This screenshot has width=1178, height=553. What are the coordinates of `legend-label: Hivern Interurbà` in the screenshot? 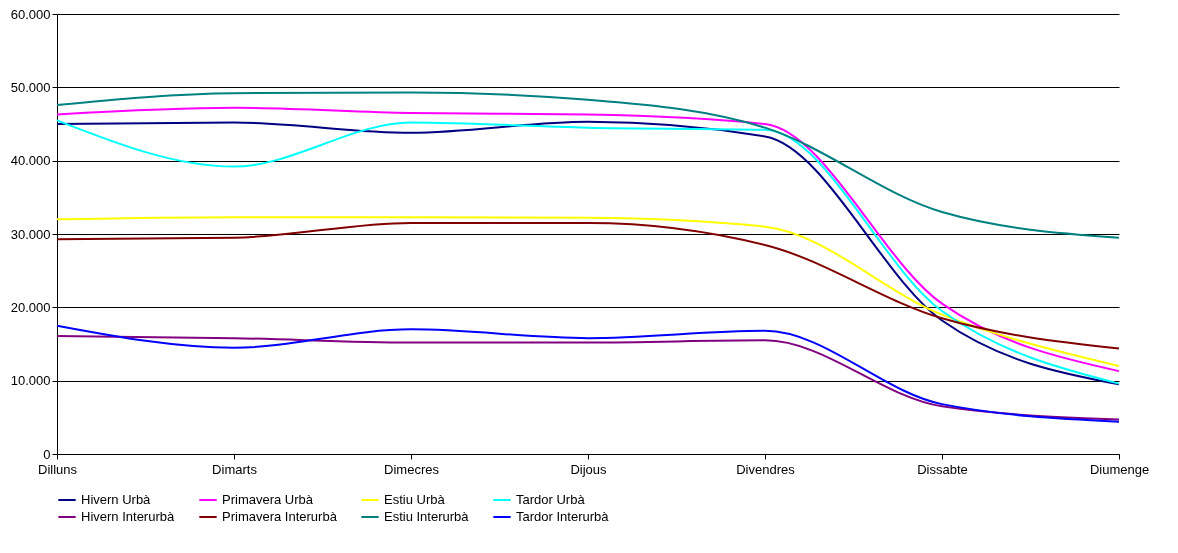 It's located at (128, 516).